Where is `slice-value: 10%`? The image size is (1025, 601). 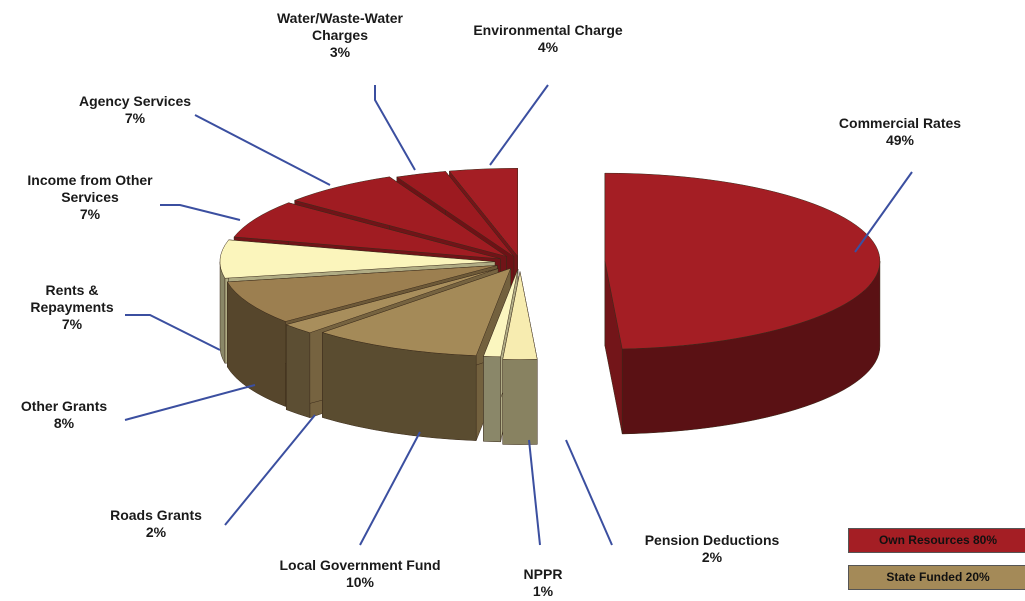
slice-value: 10% is located at coordinates (360, 582).